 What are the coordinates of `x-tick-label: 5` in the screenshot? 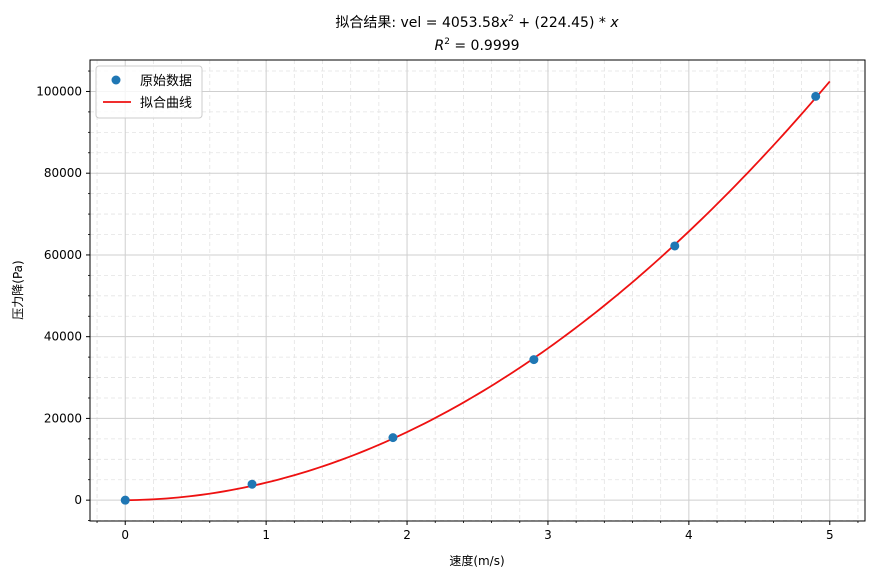 It's located at (830, 535).